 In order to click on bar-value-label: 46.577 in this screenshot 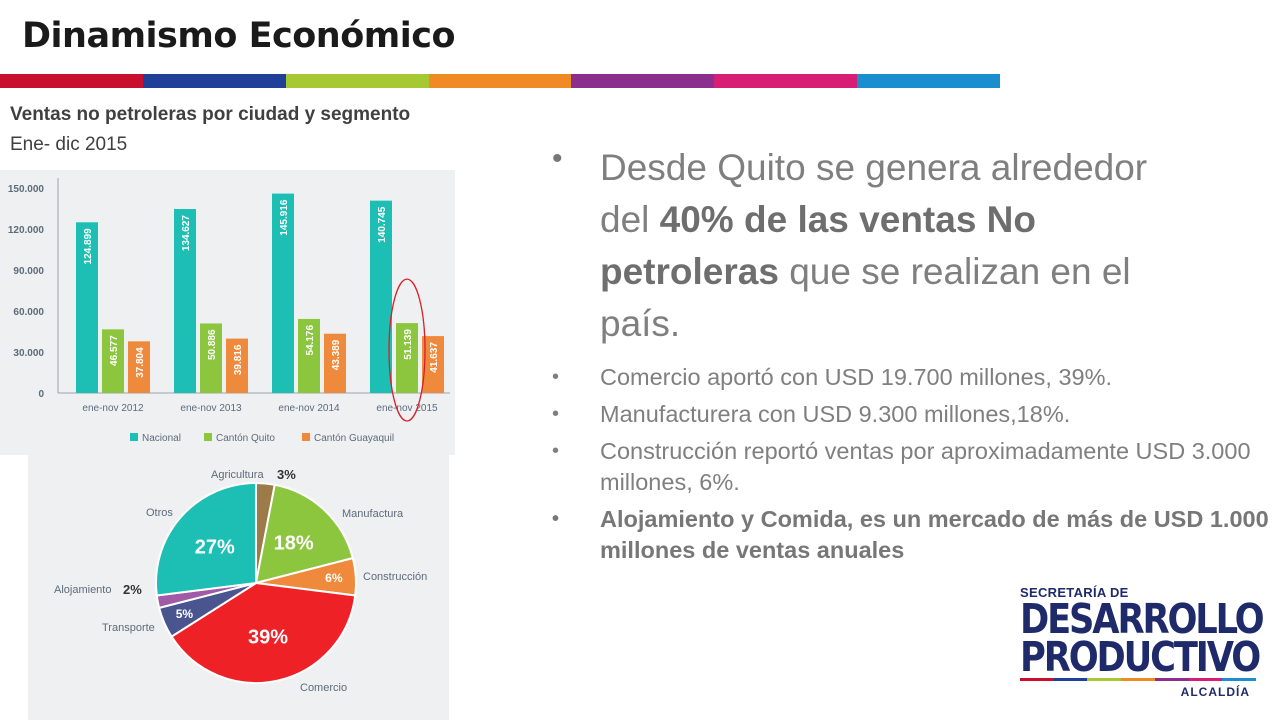, I will do `click(114, 350)`.